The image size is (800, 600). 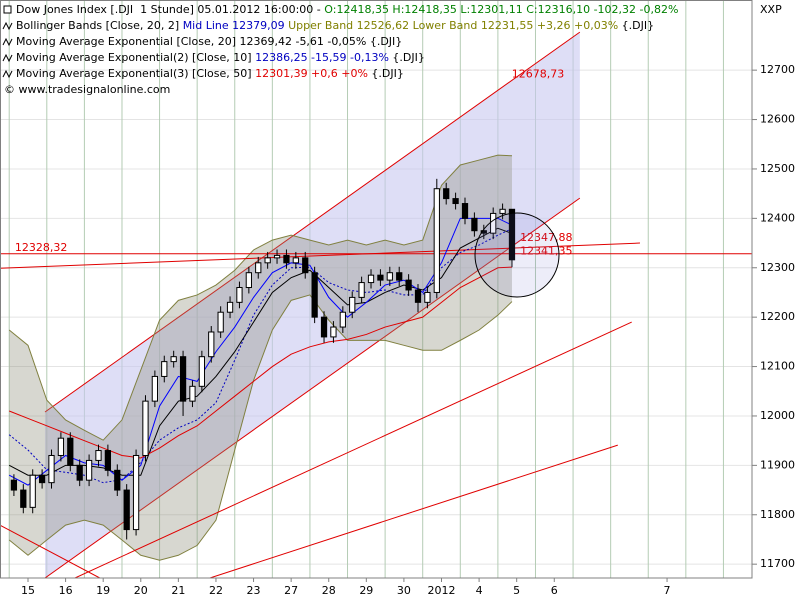 What do you see at coordinates (41, 247) in the screenshot?
I see `annotation: 12328,32` at bounding box center [41, 247].